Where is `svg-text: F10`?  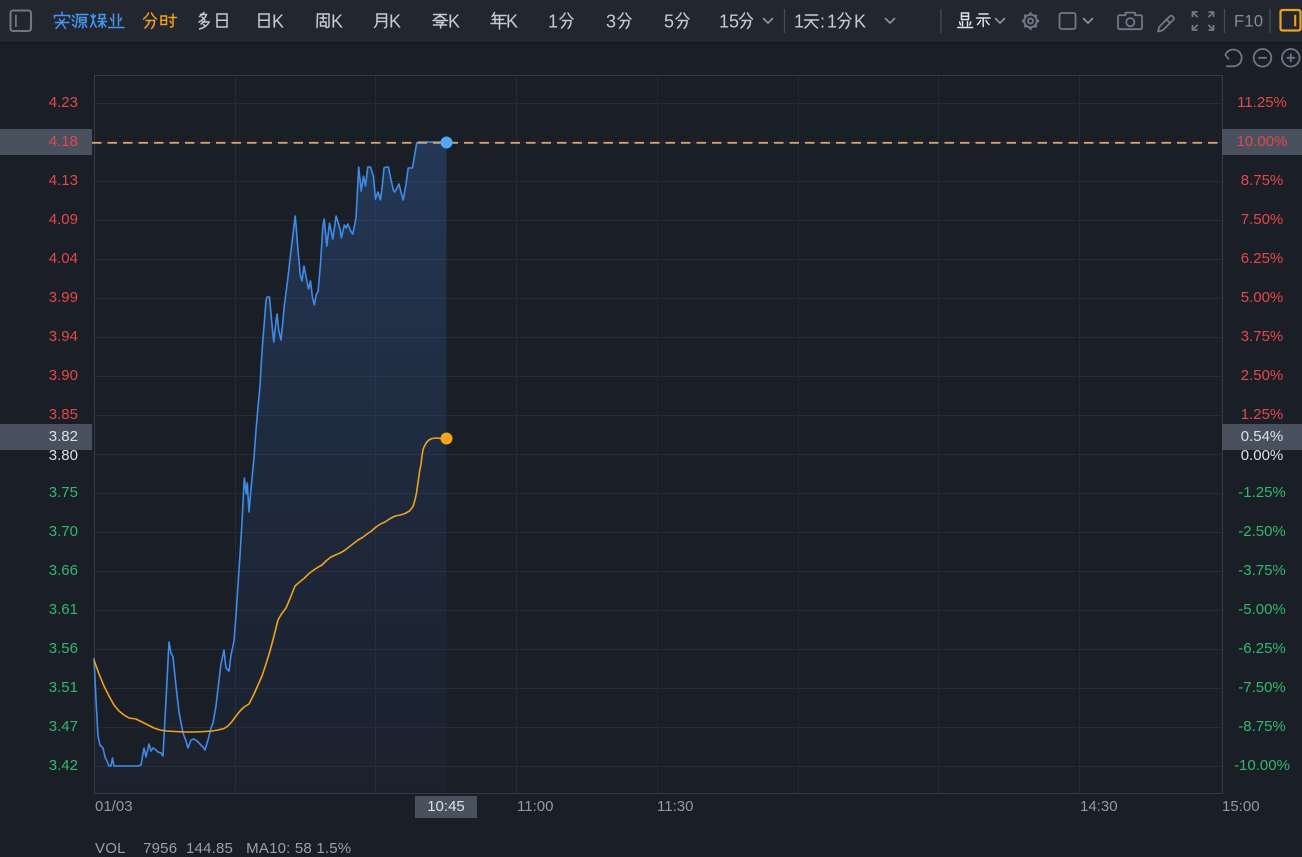
svg-text: F10 is located at coordinates (1248, 22).